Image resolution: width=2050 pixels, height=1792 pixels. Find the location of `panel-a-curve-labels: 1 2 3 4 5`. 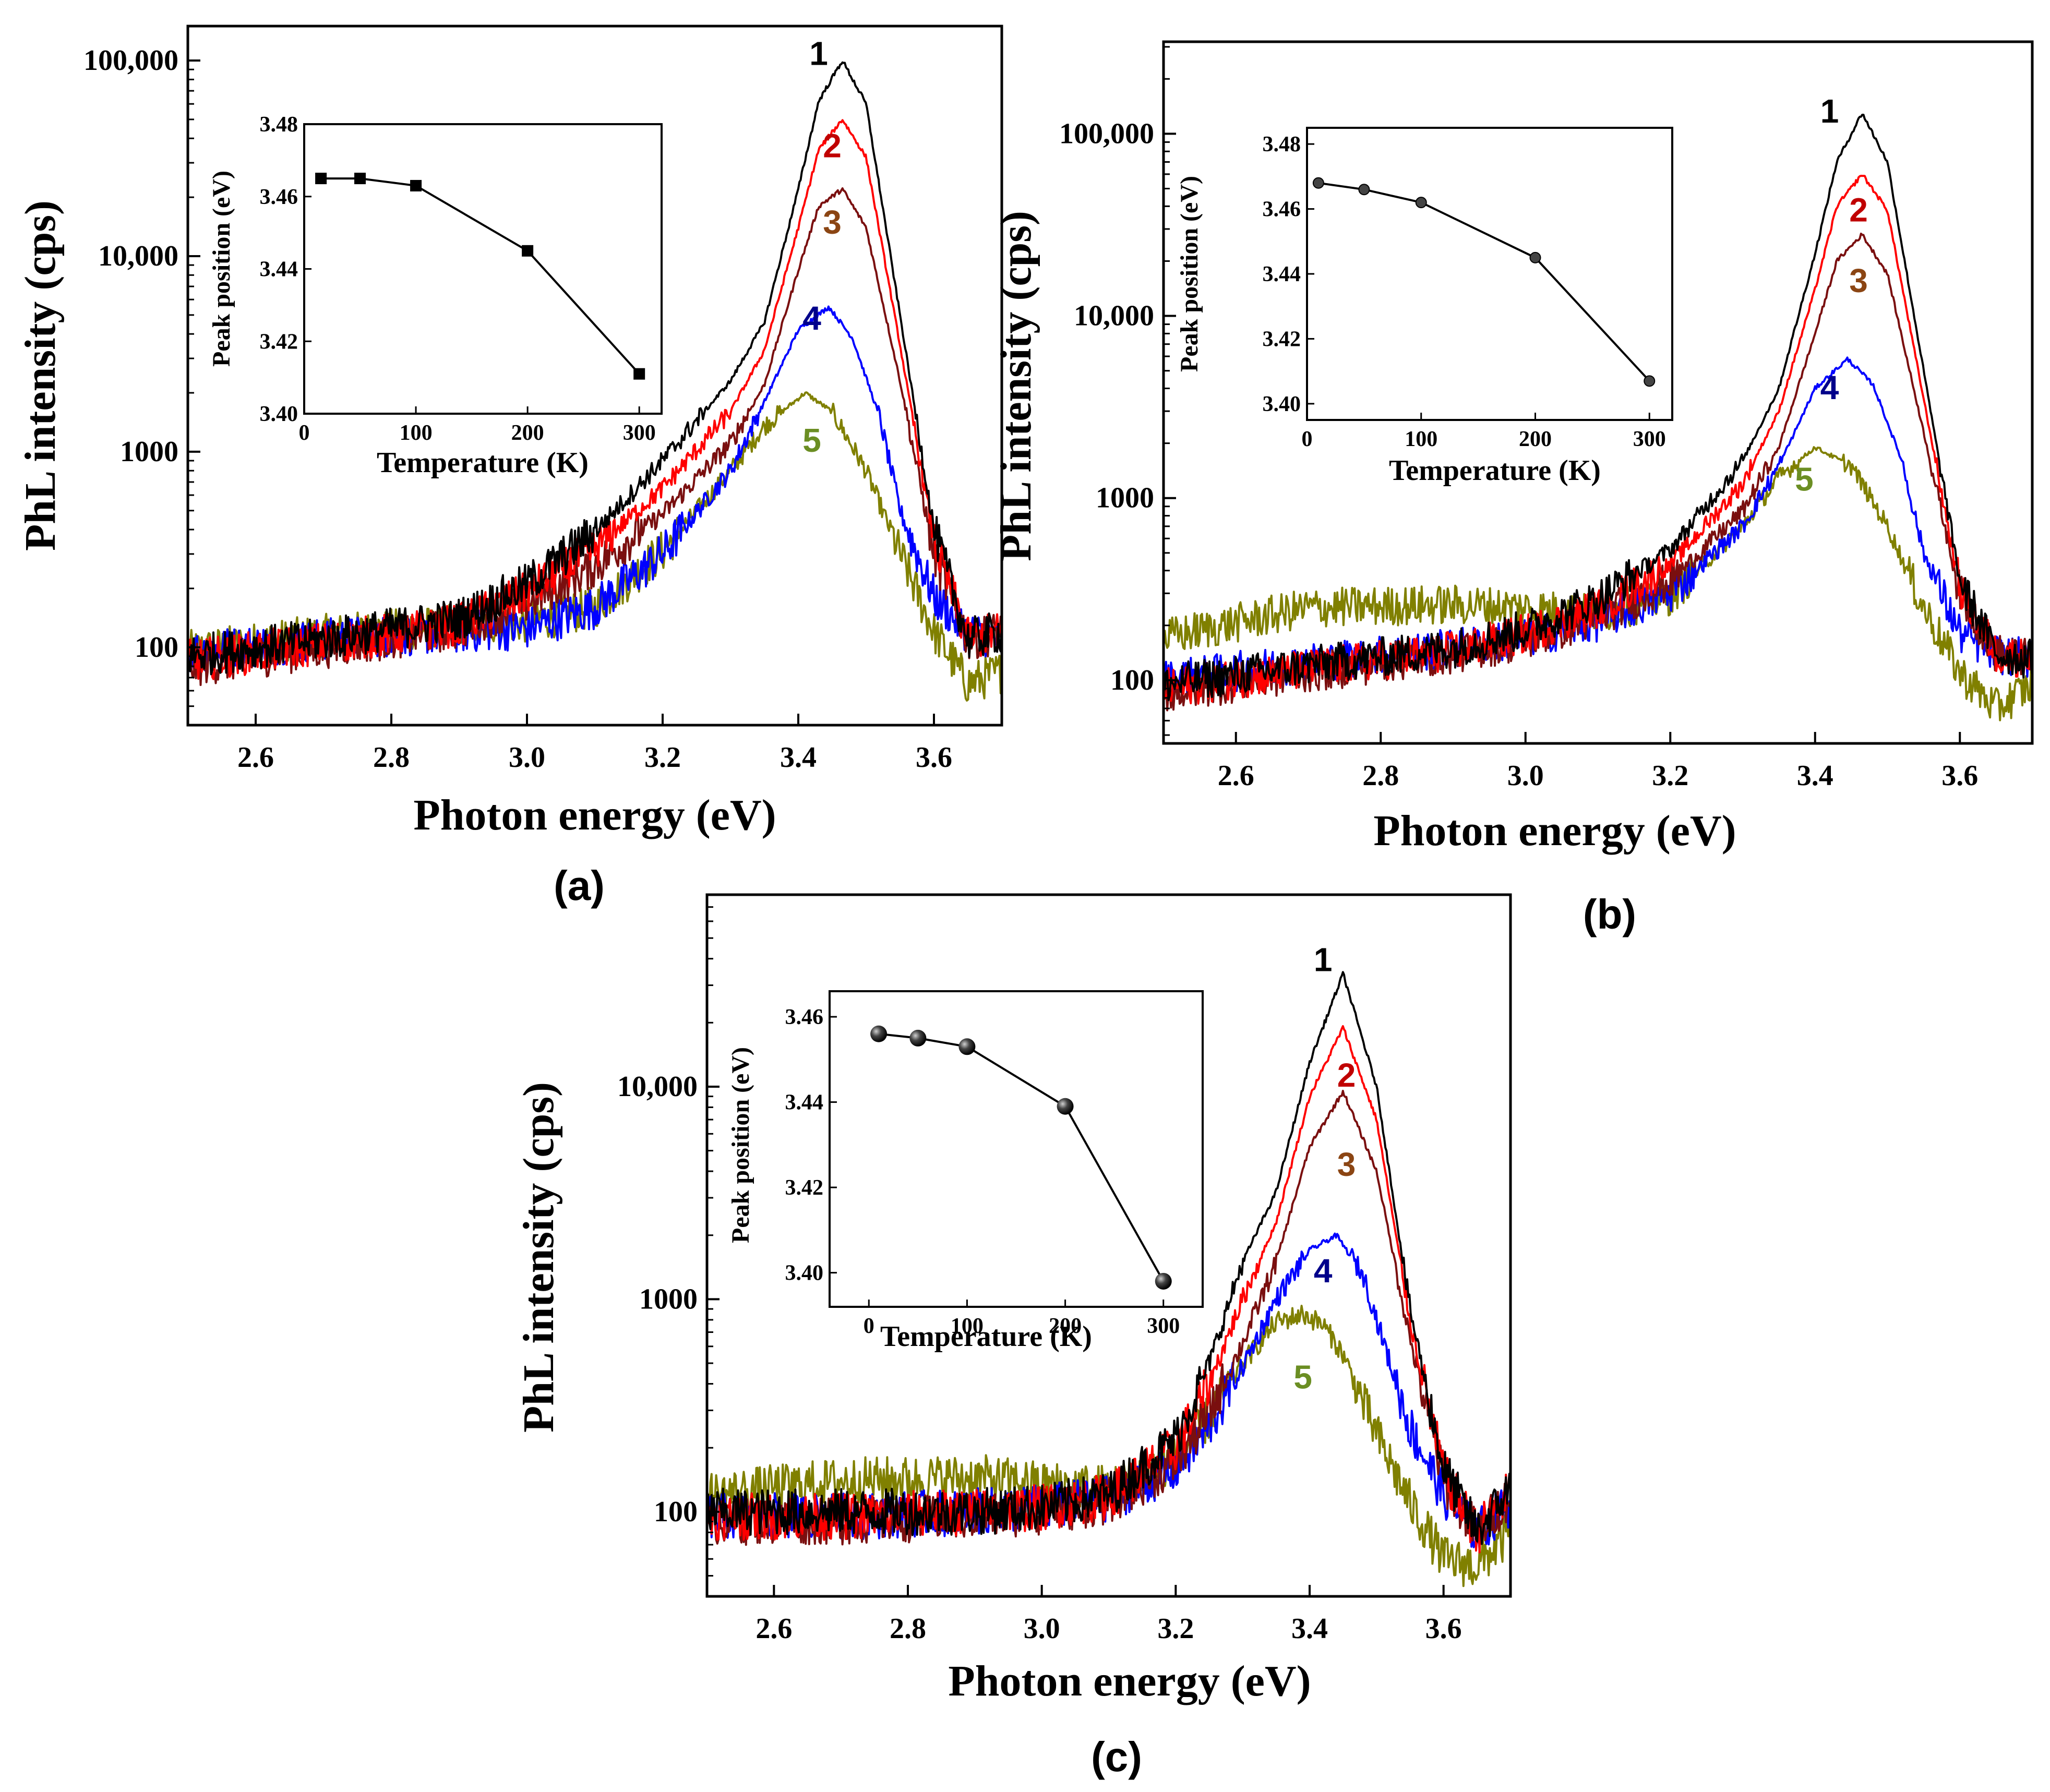

panel-a-curve-labels: 1 2 3 4 5 is located at coordinates (822, 246).